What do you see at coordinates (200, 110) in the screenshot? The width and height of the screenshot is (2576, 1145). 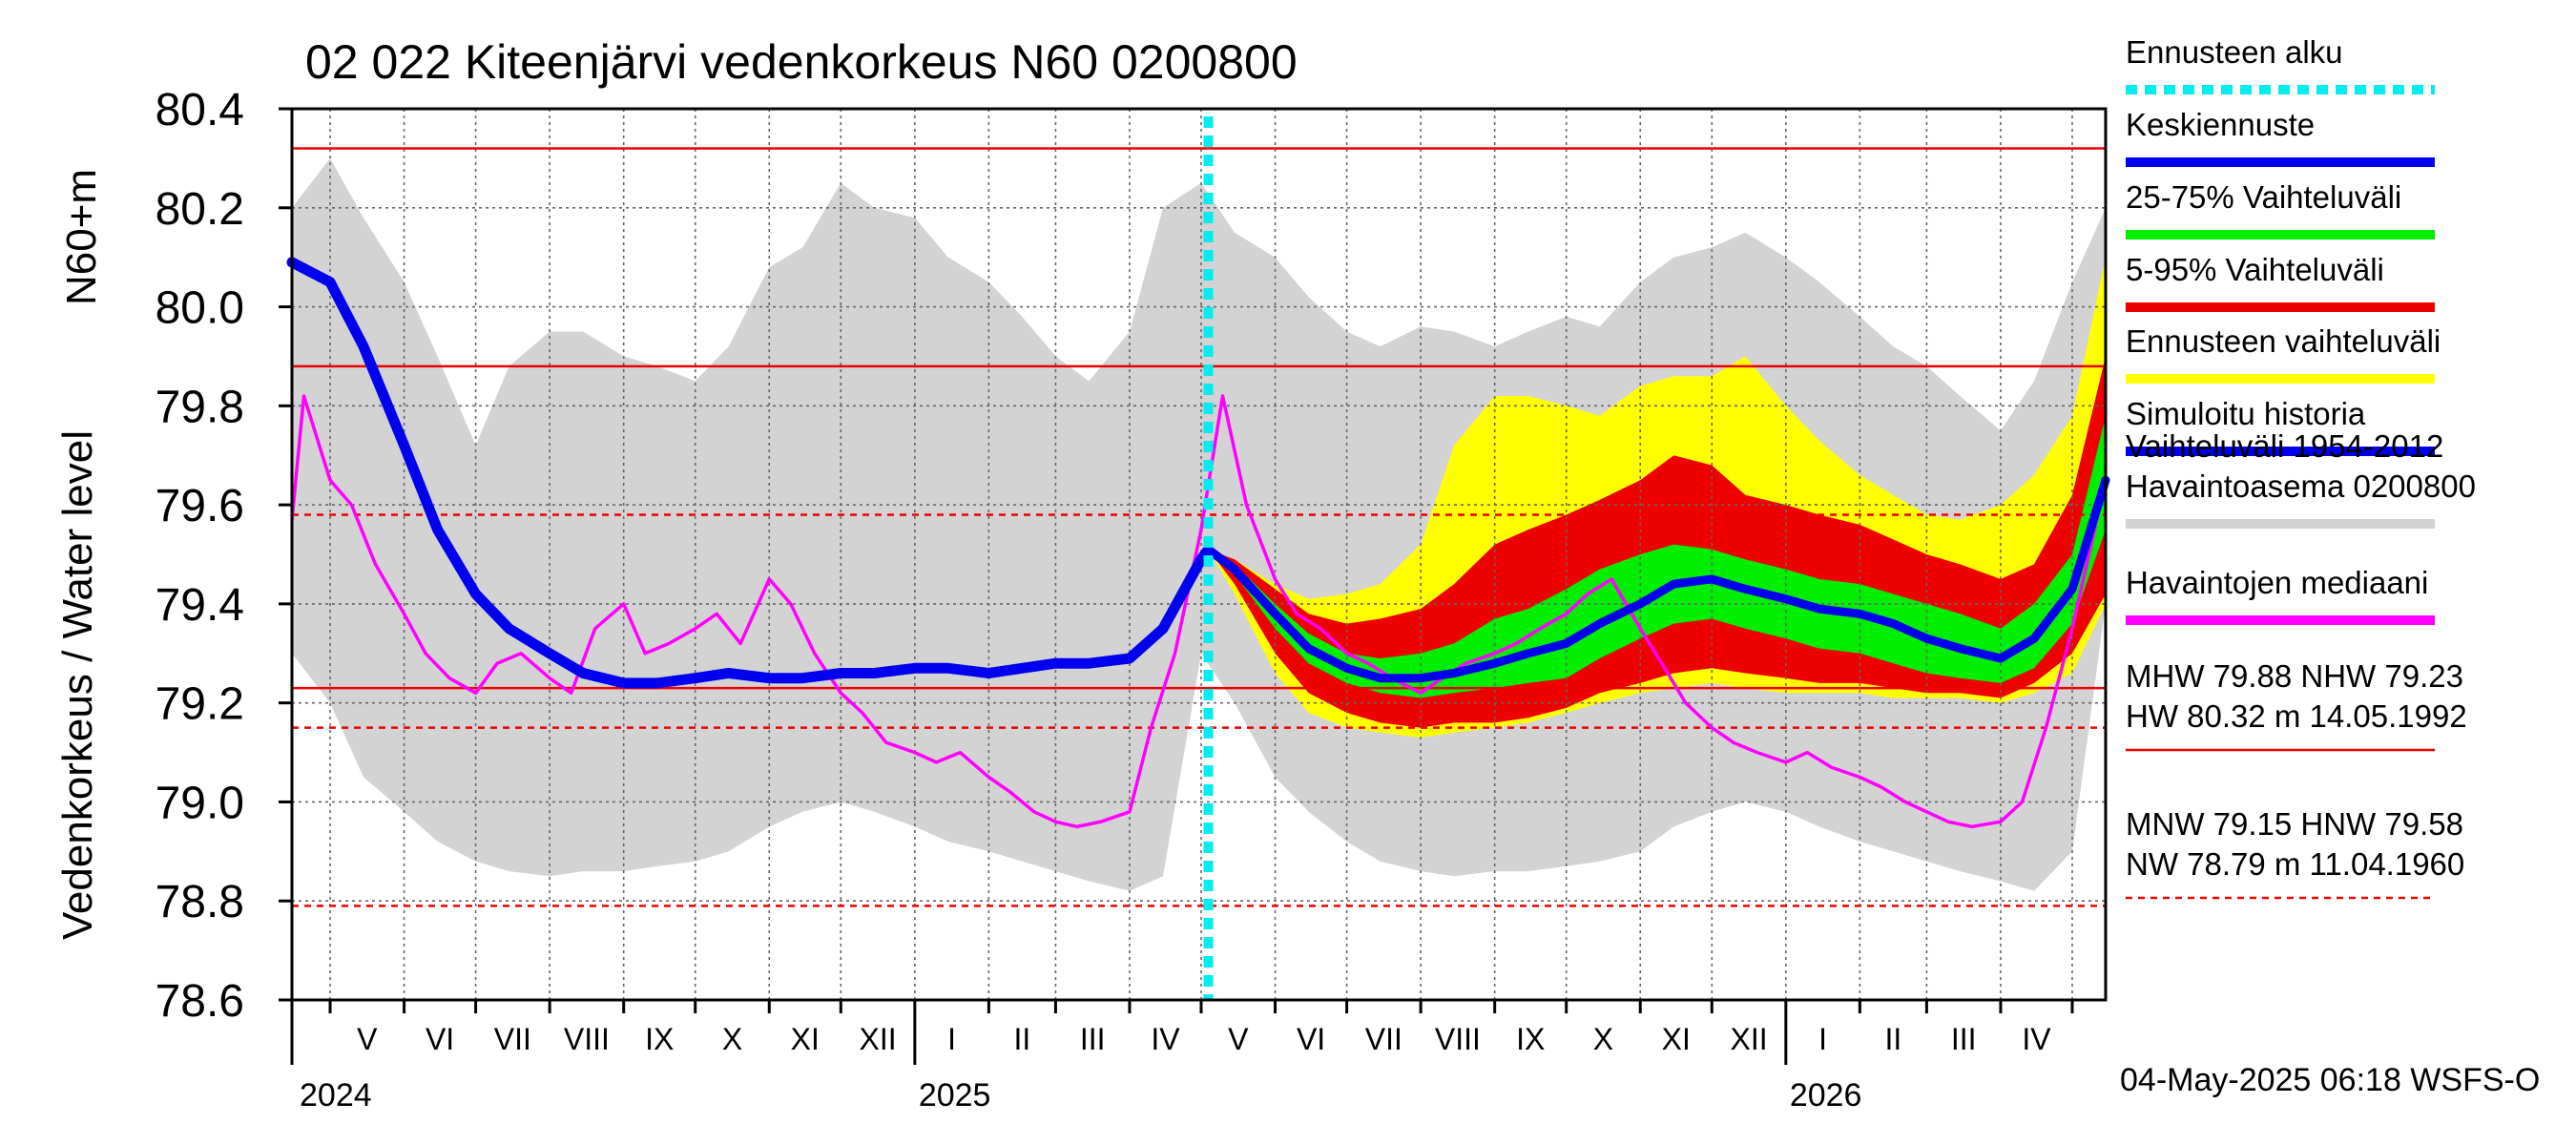 I see `y-tick-label: 80.4` at bounding box center [200, 110].